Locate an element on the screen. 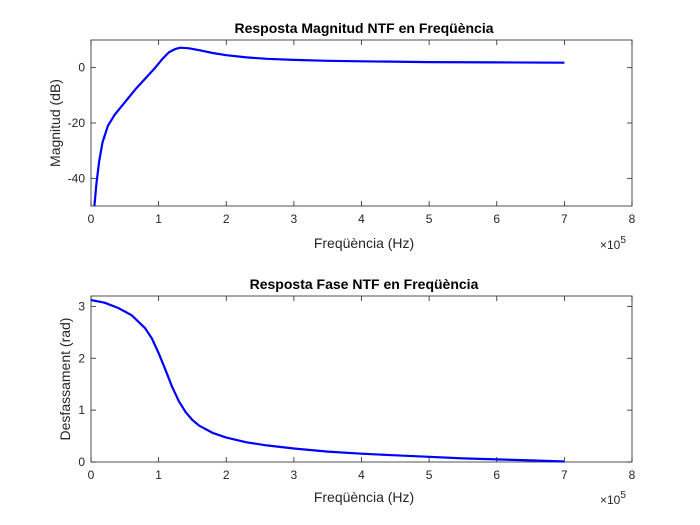 The height and width of the screenshot is (525, 700). phase-y-tick-label: 0 is located at coordinates (81, 462).